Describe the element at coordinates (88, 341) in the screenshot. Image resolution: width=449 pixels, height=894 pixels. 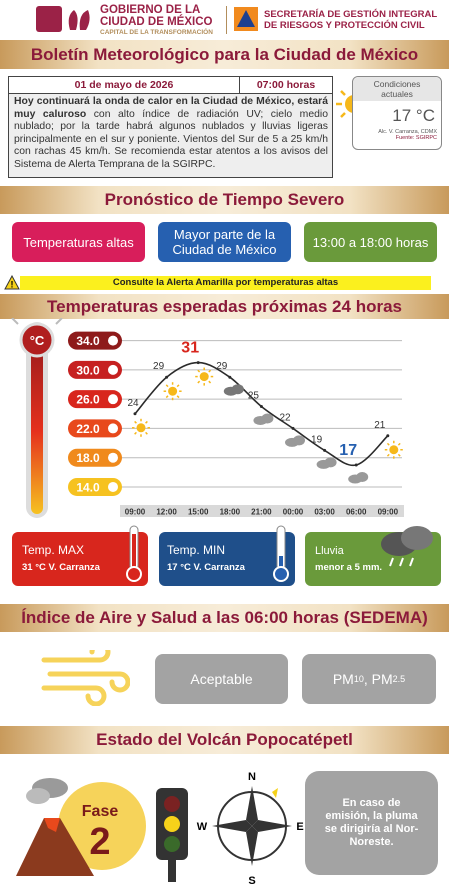
I see `y-tick-label: 34.0` at that location.